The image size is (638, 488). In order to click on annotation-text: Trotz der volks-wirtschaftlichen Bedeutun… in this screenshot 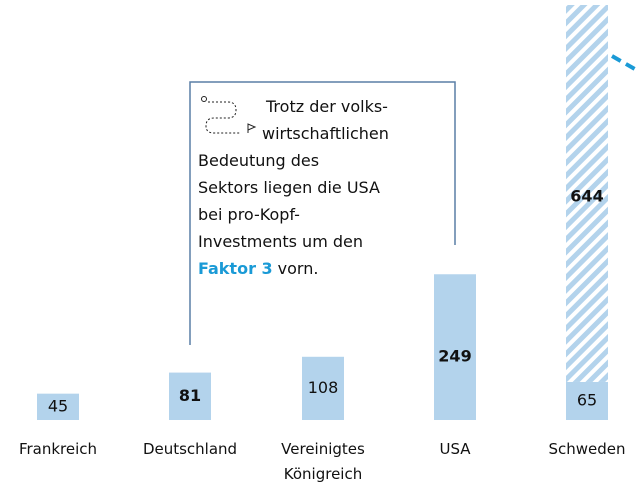, I will do `click(293, 187)`.